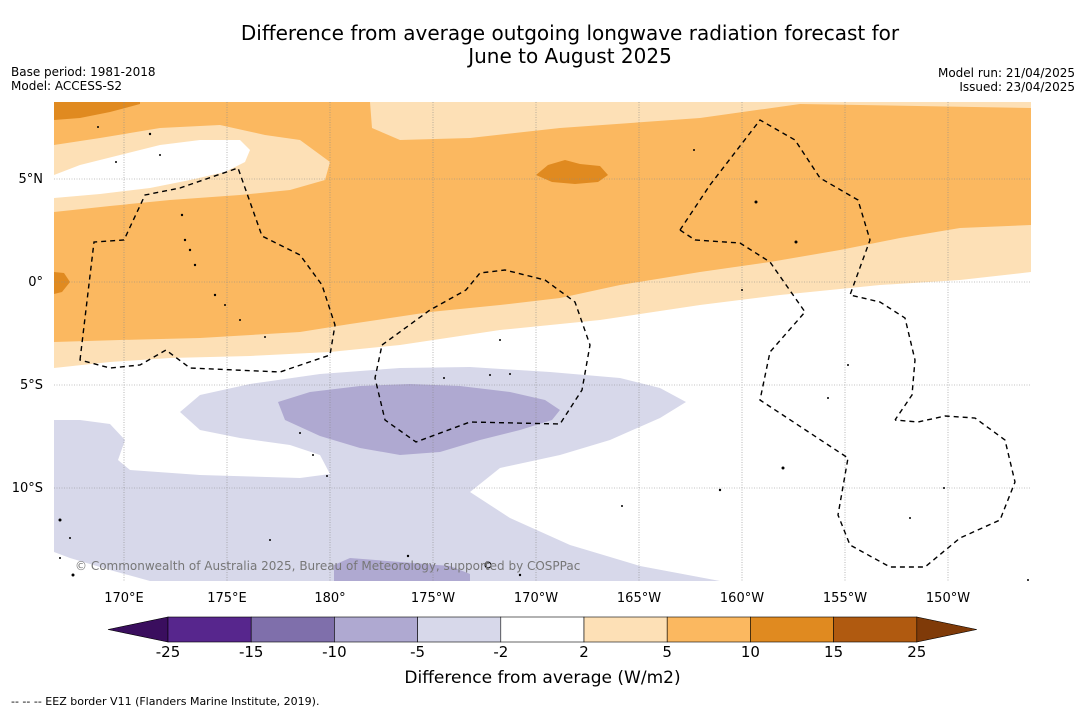 The width and height of the screenshot is (1085, 713). I want to click on colorbar-tick-label: 10, so click(750, 652).